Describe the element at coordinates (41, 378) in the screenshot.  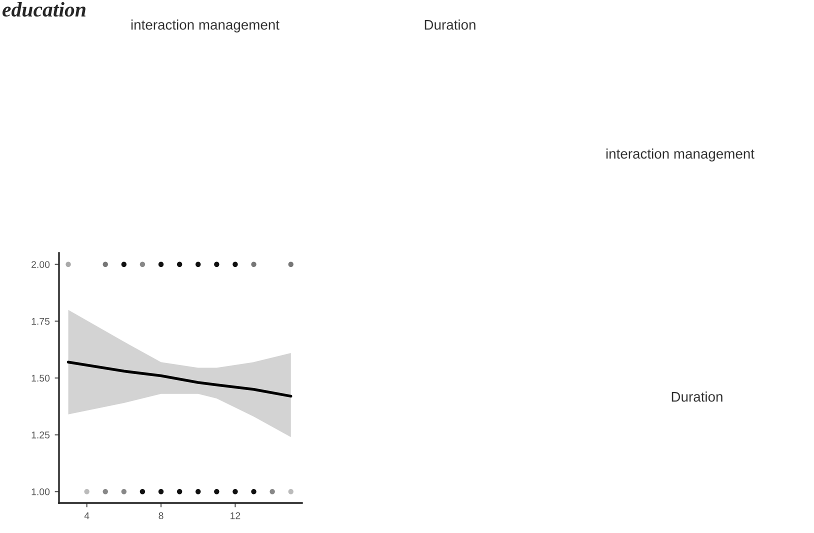
I see `y-tick-label: 1.50` at that location.